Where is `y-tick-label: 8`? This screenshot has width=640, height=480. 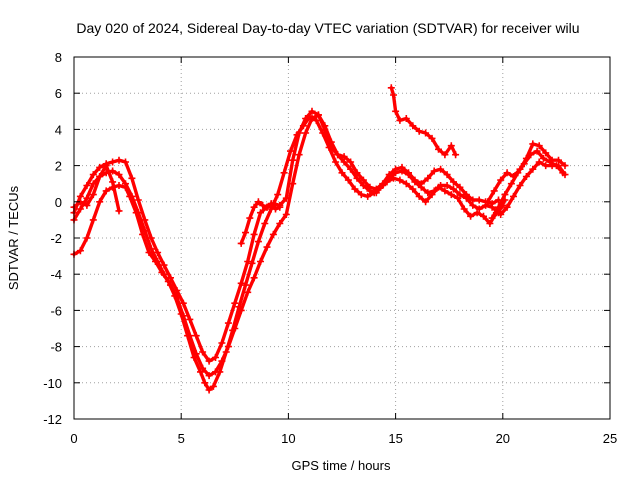 y-tick-label: 8 is located at coordinates (58, 57).